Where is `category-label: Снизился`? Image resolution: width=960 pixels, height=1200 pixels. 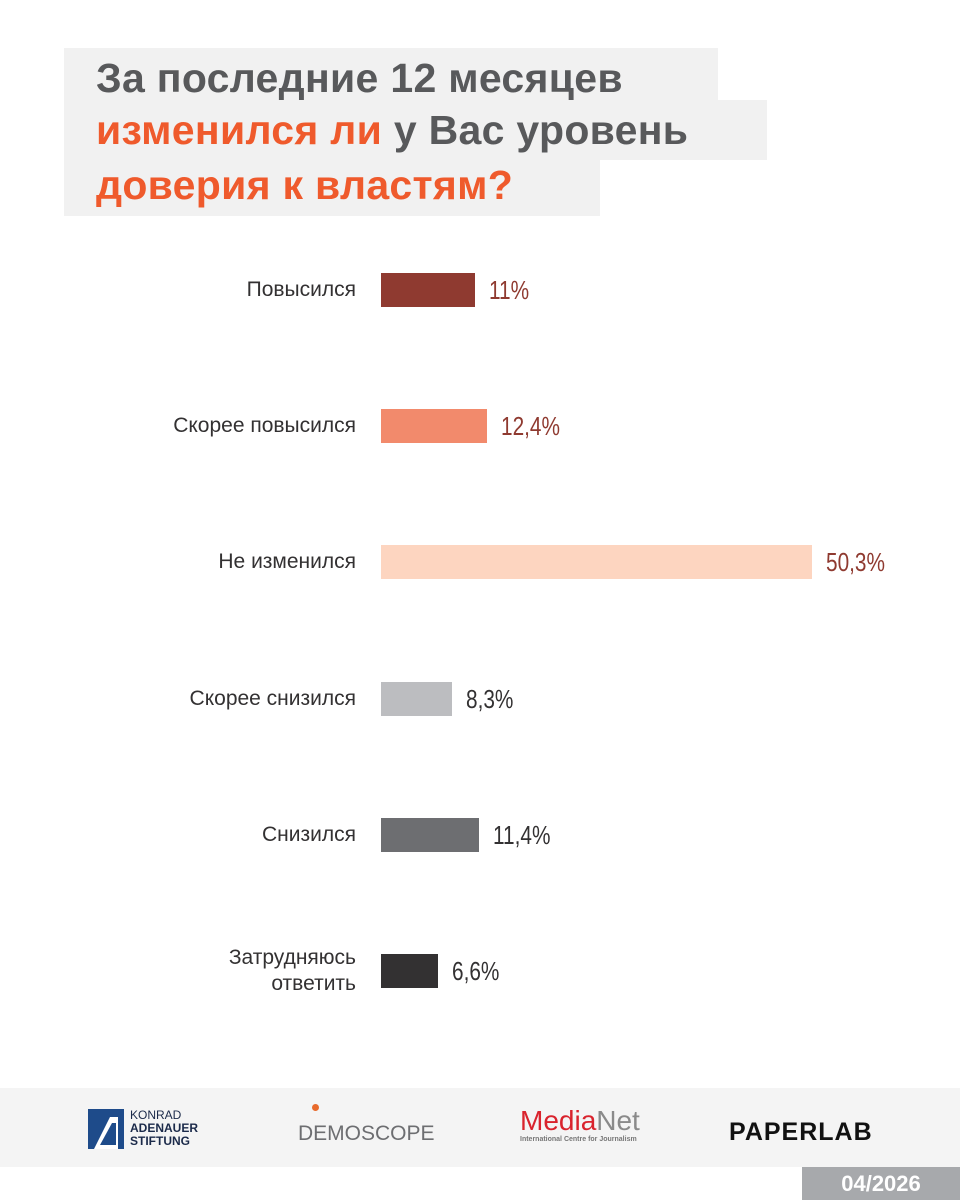
category-label: Снизился is located at coordinates (309, 834).